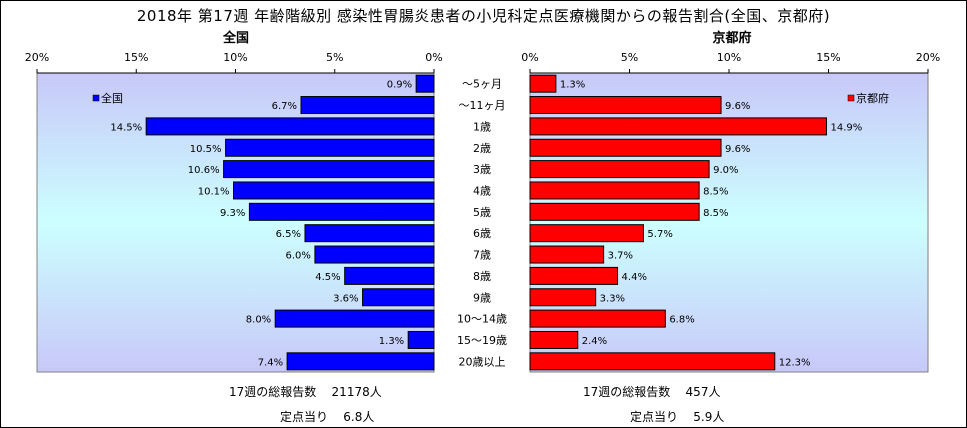 This screenshot has height=428, width=967. What do you see at coordinates (482, 126) in the screenshot?
I see `category-label: 1歳` at bounding box center [482, 126].